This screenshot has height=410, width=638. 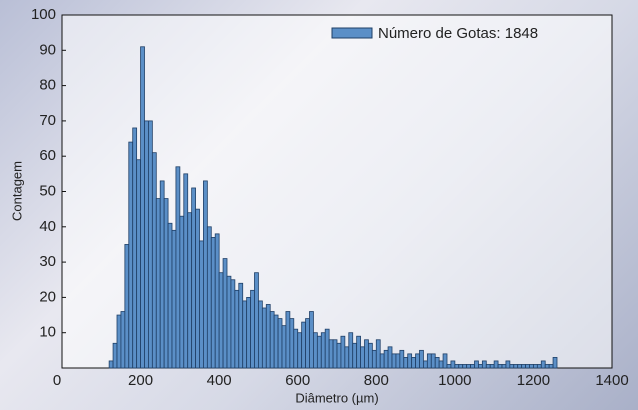 I want to click on y-tick-label: 30, so click(x=47, y=261).